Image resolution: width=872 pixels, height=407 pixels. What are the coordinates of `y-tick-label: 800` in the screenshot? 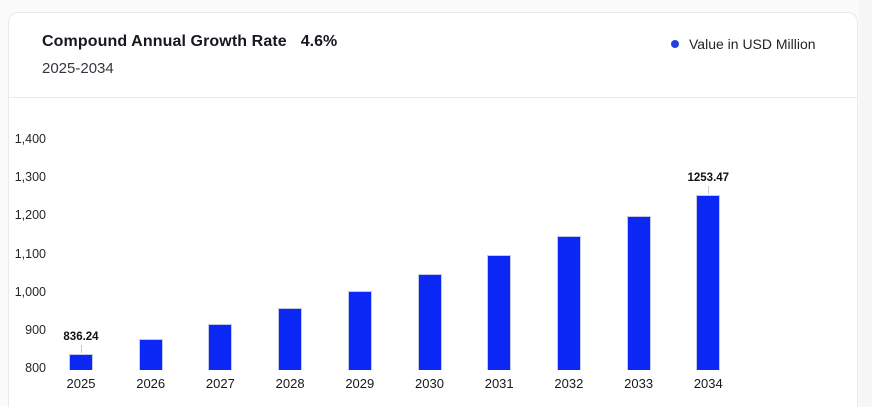 It's located at (35, 368).